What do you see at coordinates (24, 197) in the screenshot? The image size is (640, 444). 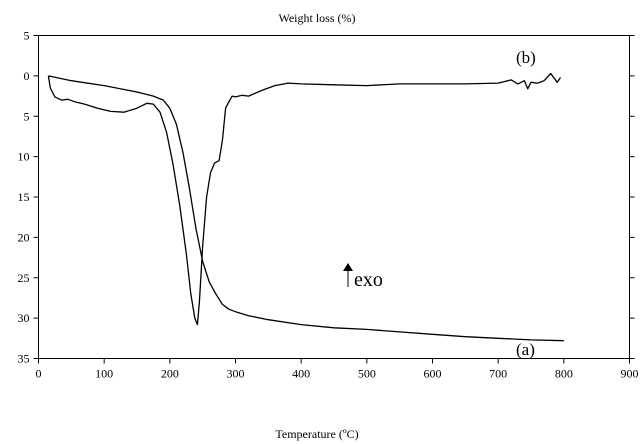 I see `y-tick-label: 15` at bounding box center [24, 197].